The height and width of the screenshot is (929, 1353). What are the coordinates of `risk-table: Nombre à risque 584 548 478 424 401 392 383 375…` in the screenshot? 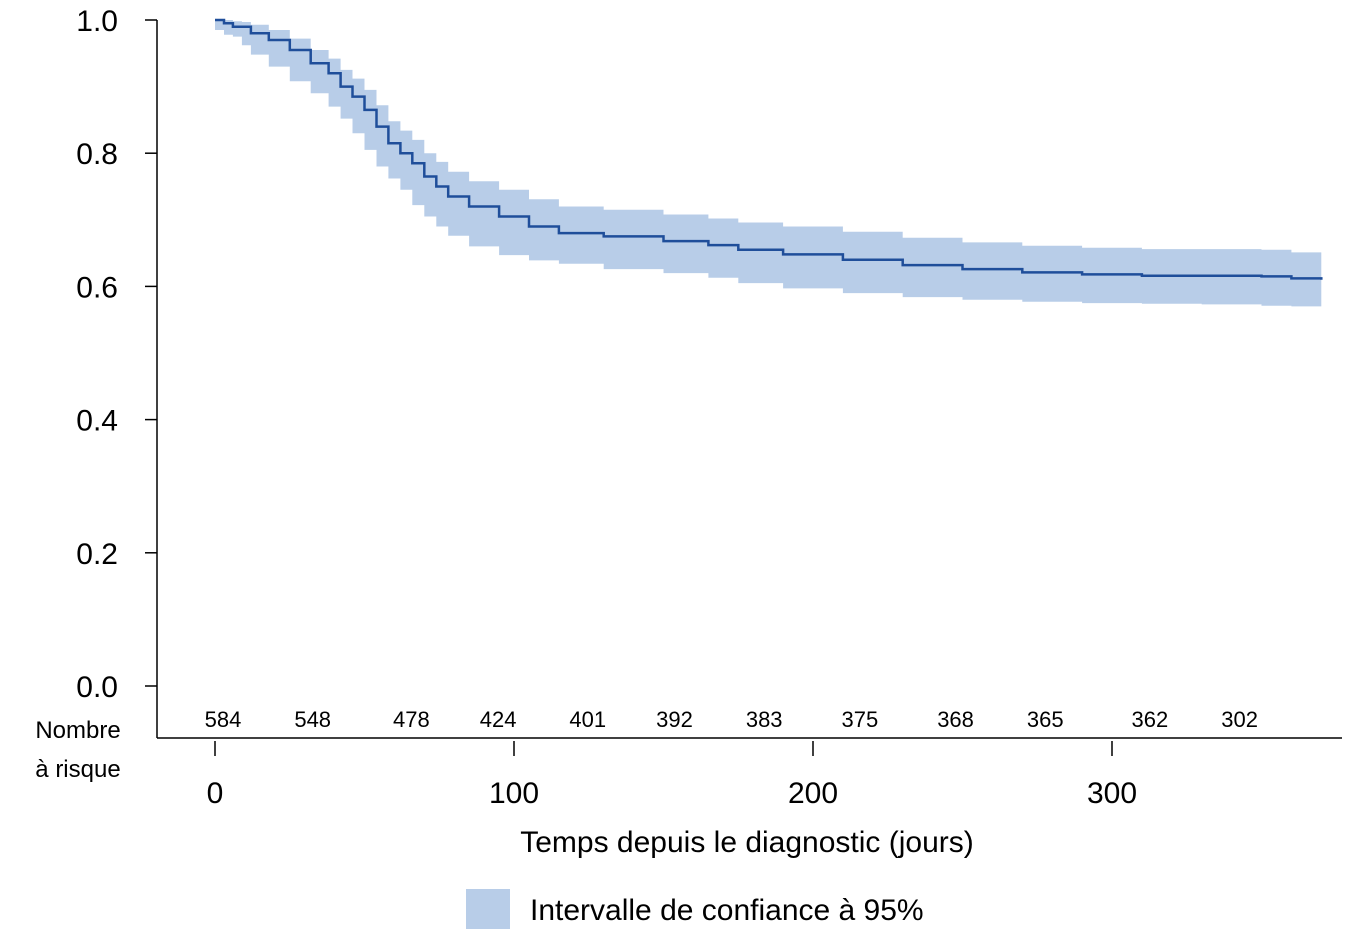 It's located at (646, 745).